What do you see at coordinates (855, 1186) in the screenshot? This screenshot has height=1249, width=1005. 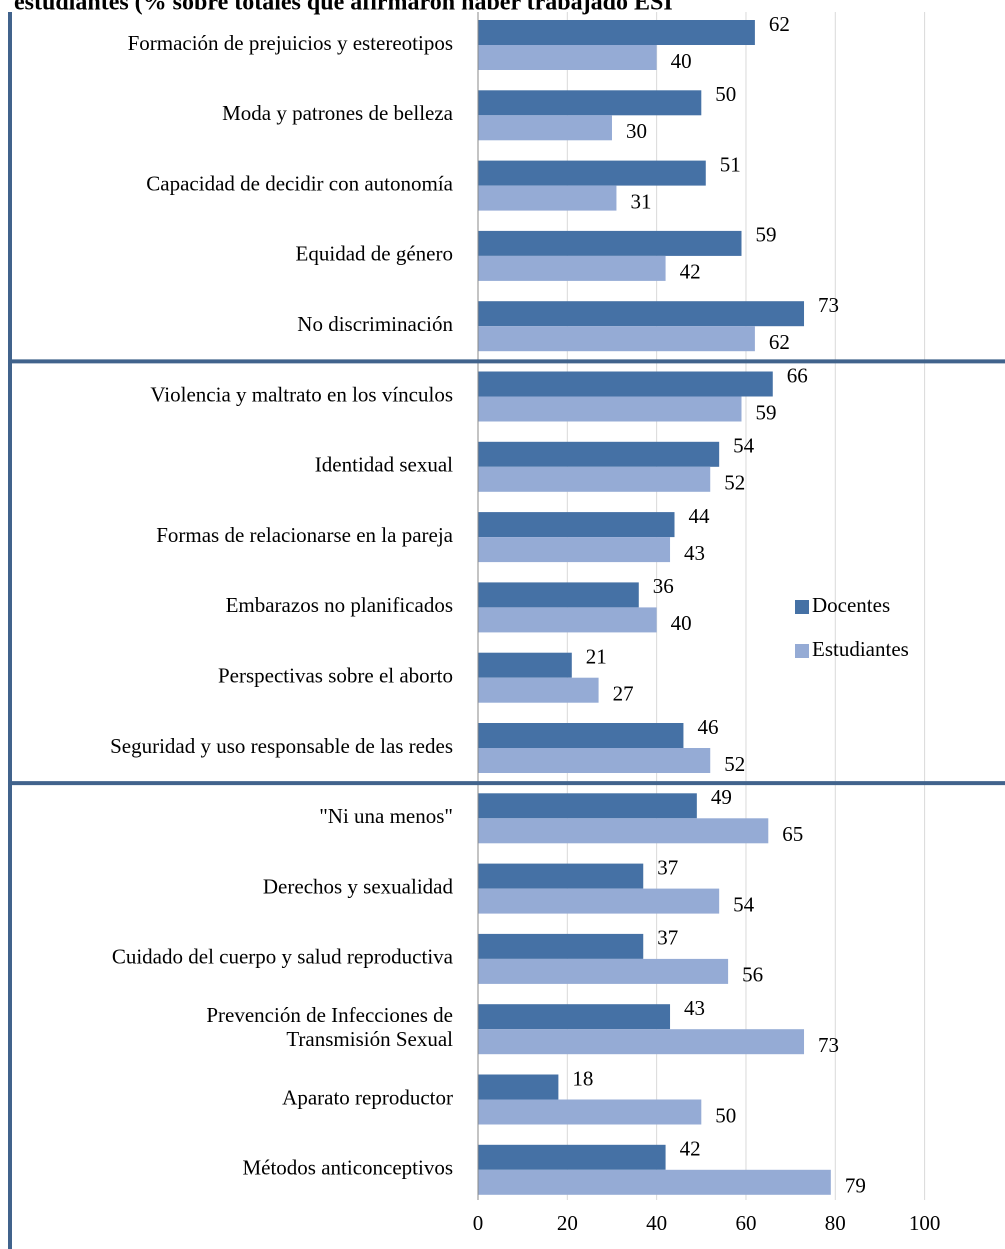 I see `value-label: 79` at bounding box center [855, 1186].